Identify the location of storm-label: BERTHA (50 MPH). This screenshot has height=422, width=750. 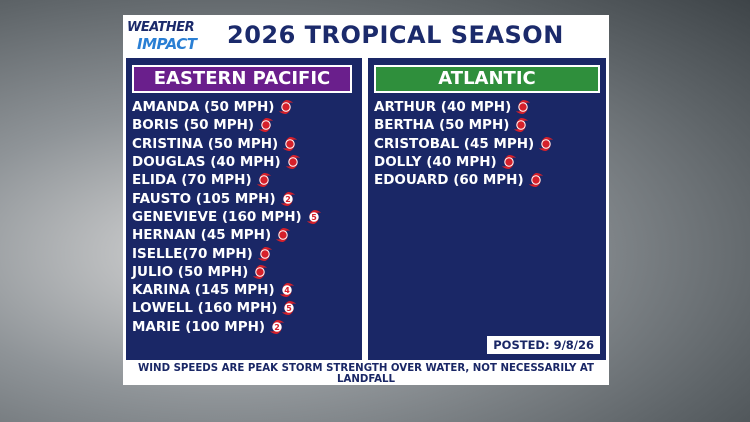
(442, 125).